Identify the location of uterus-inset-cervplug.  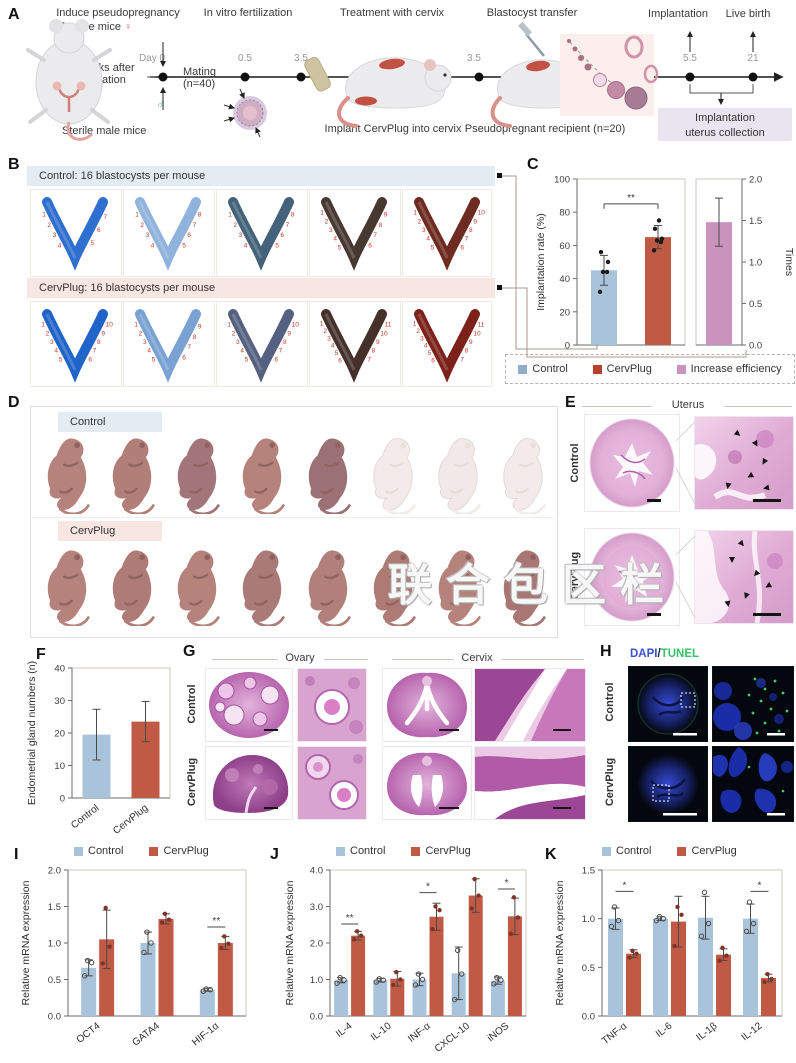
(744, 577).